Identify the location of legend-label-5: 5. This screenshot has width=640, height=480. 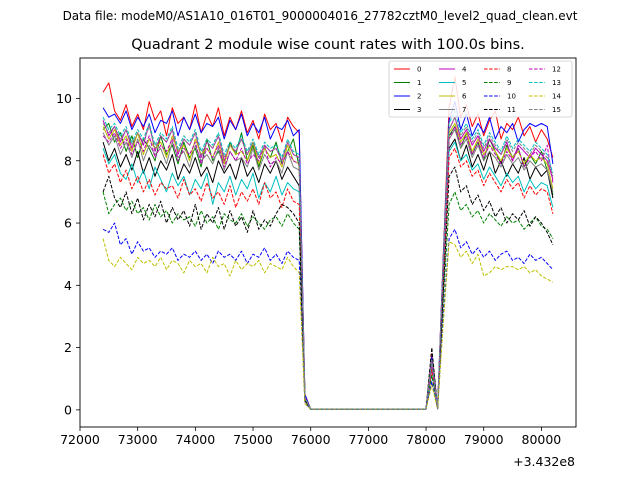
(464, 83).